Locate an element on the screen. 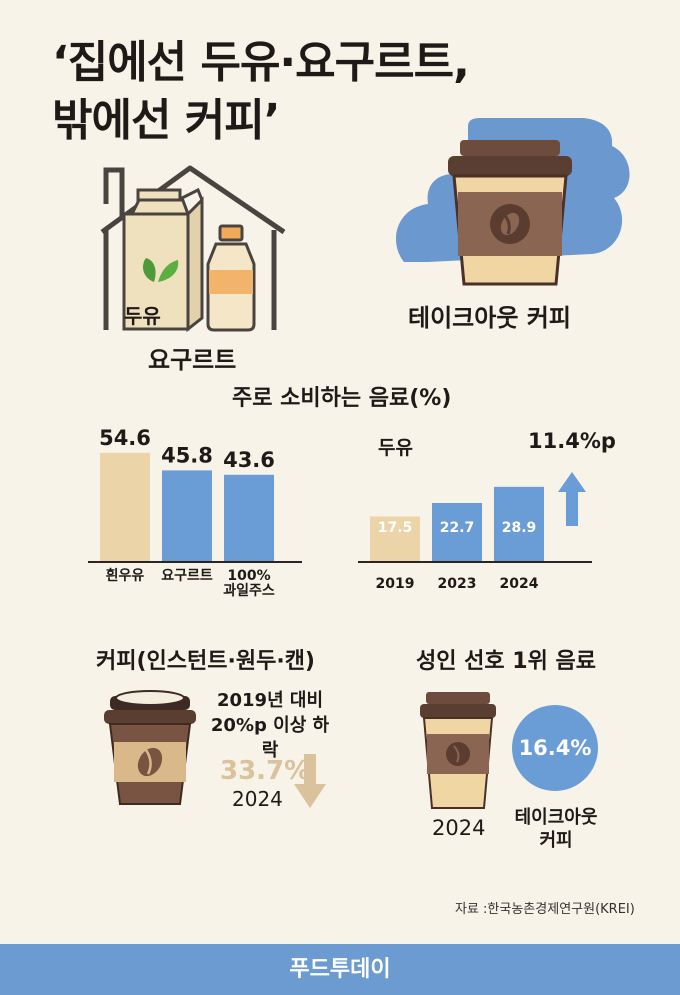 This screenshot has width=680, height=995. coffee-value: 33.7% is located at coordinates (265, 771).